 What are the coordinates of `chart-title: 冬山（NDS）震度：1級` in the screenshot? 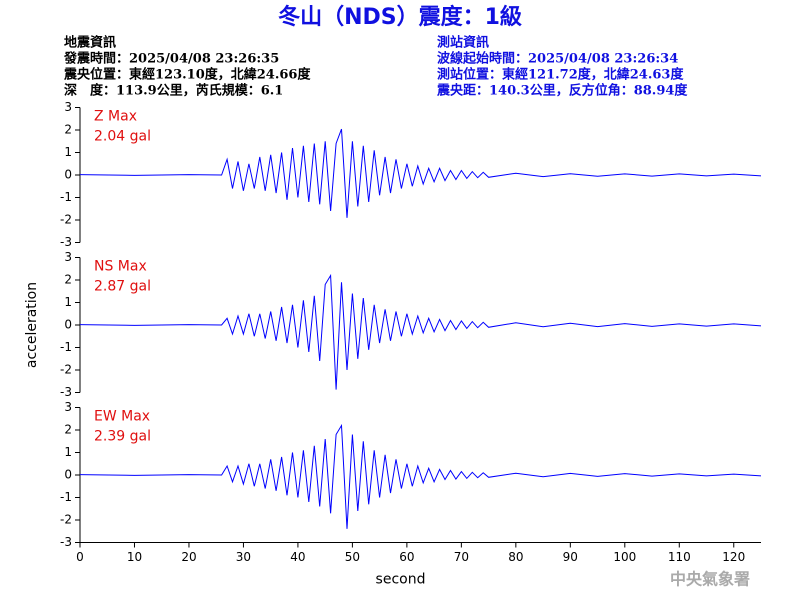 It's located at (400, 17).